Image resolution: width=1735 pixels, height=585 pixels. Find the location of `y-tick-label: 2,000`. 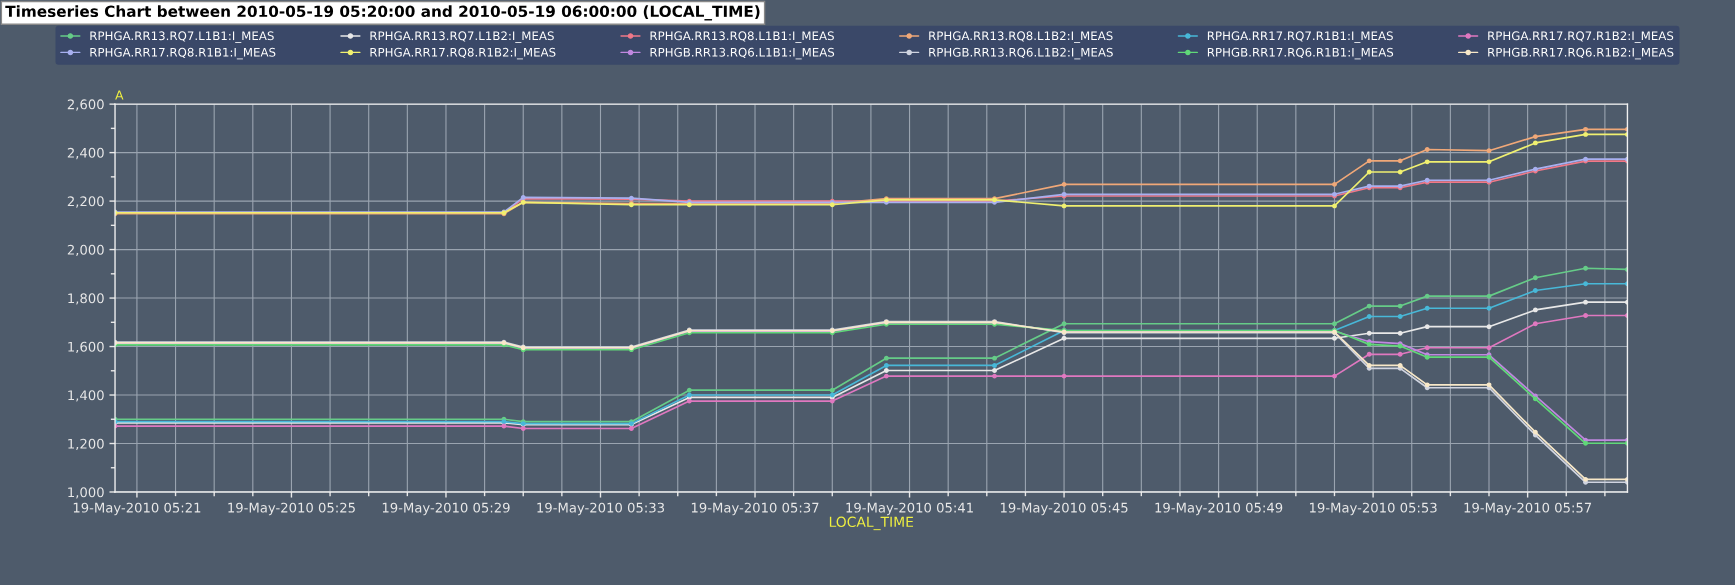

y-tick-label: 2,000 is located at coordinates (85, 250).